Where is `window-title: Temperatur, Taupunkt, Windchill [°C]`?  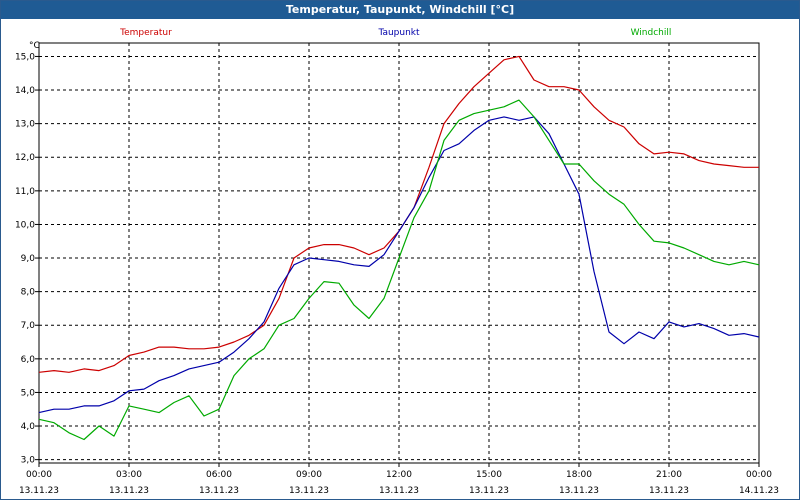
window-title: Temperatur, Taupunkt, Windchill [°C] is located at coordinates (400, 10).